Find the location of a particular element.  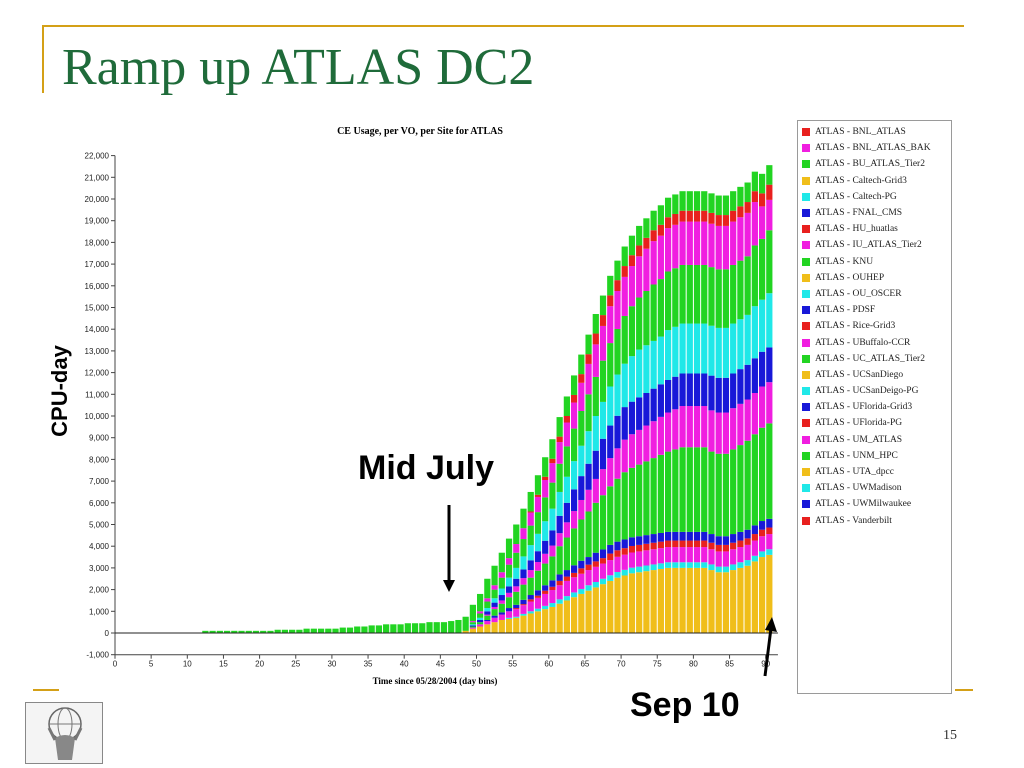

legend-item: ATLAS - Vanderbilt is located at coordinates (874, 521).